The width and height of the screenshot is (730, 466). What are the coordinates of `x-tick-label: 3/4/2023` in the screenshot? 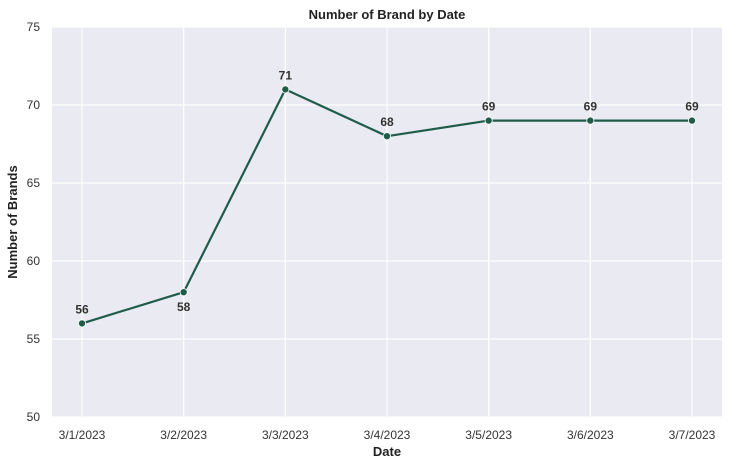 It's located at (387, 435).